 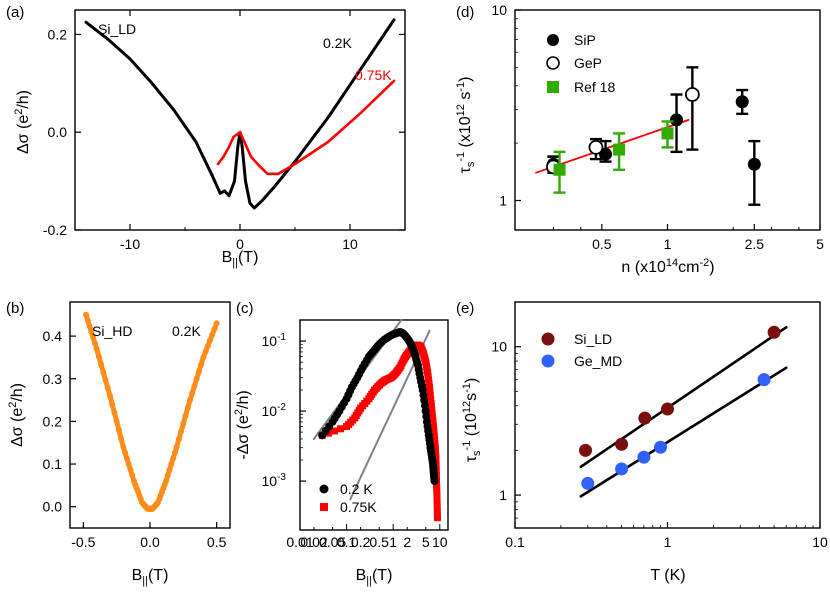 I want to click on panel-c-ylabel: -Δσ (e2/h), so click(x=242, y=424).